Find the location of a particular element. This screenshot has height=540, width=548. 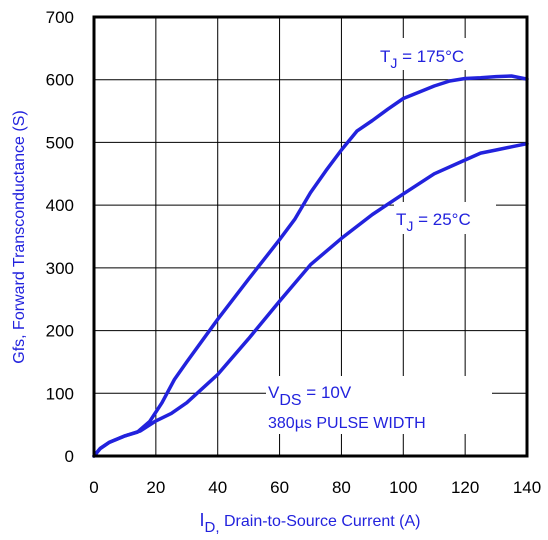

x-tick-label: 20 is located at coordinates (155, 487).